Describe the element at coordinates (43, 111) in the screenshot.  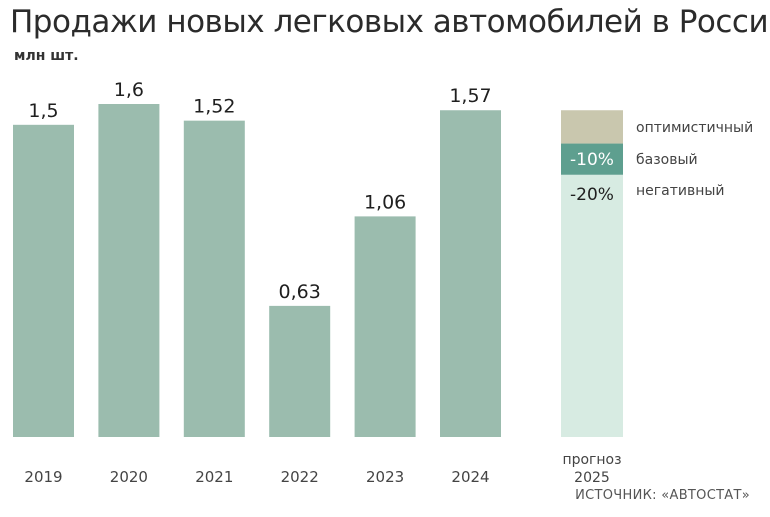
I see `value-label-2019: 1,5` at that location.